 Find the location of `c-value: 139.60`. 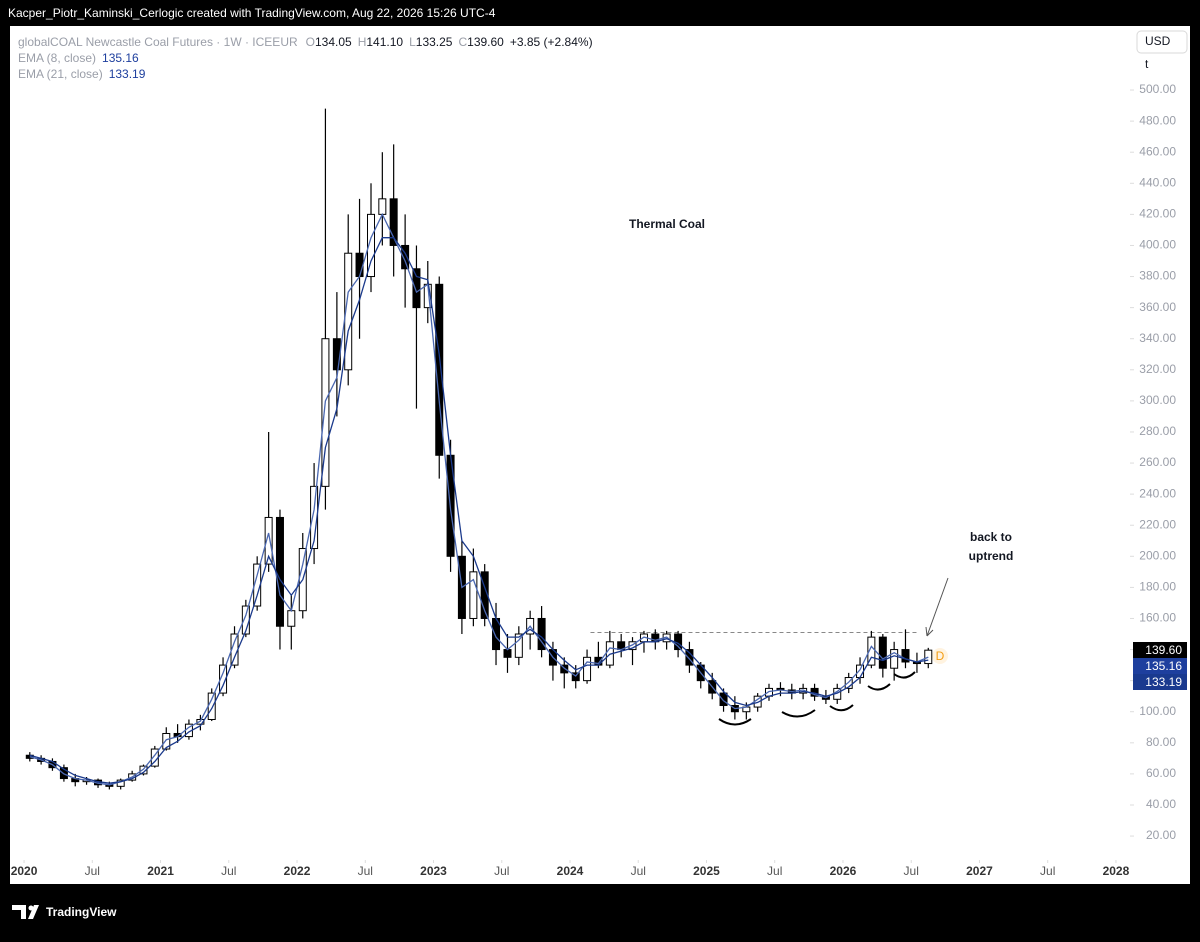

c-value: 139.60 is located at coordinates (485, 42).